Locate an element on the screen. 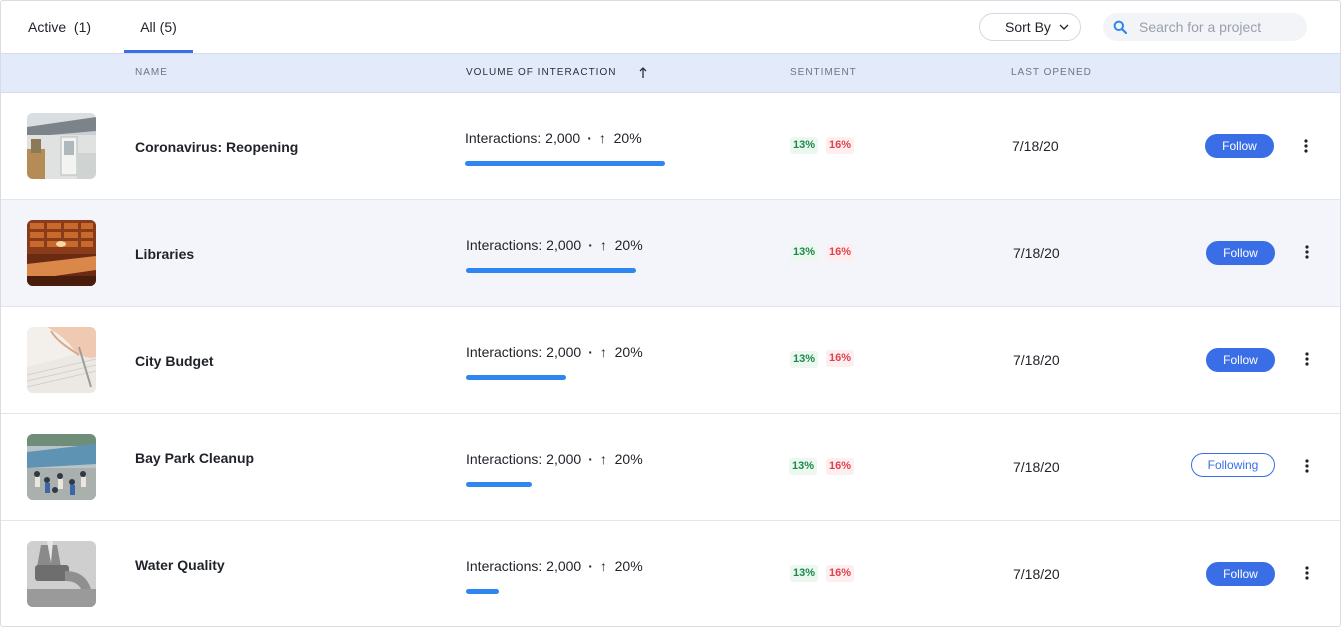 The width and height of the screenshot is (1341, 627). tab-active: Active (1) is located at coordinates (59, 27).